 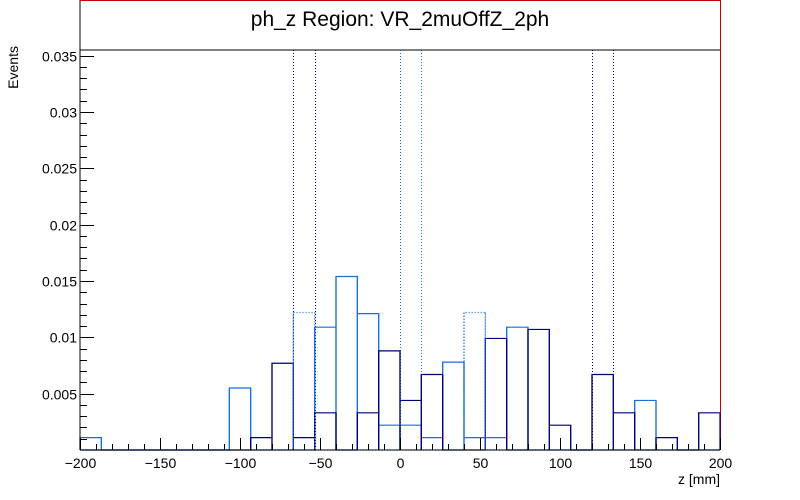 I want to click on x-tick-label: 50, so click(x=481, y=463).